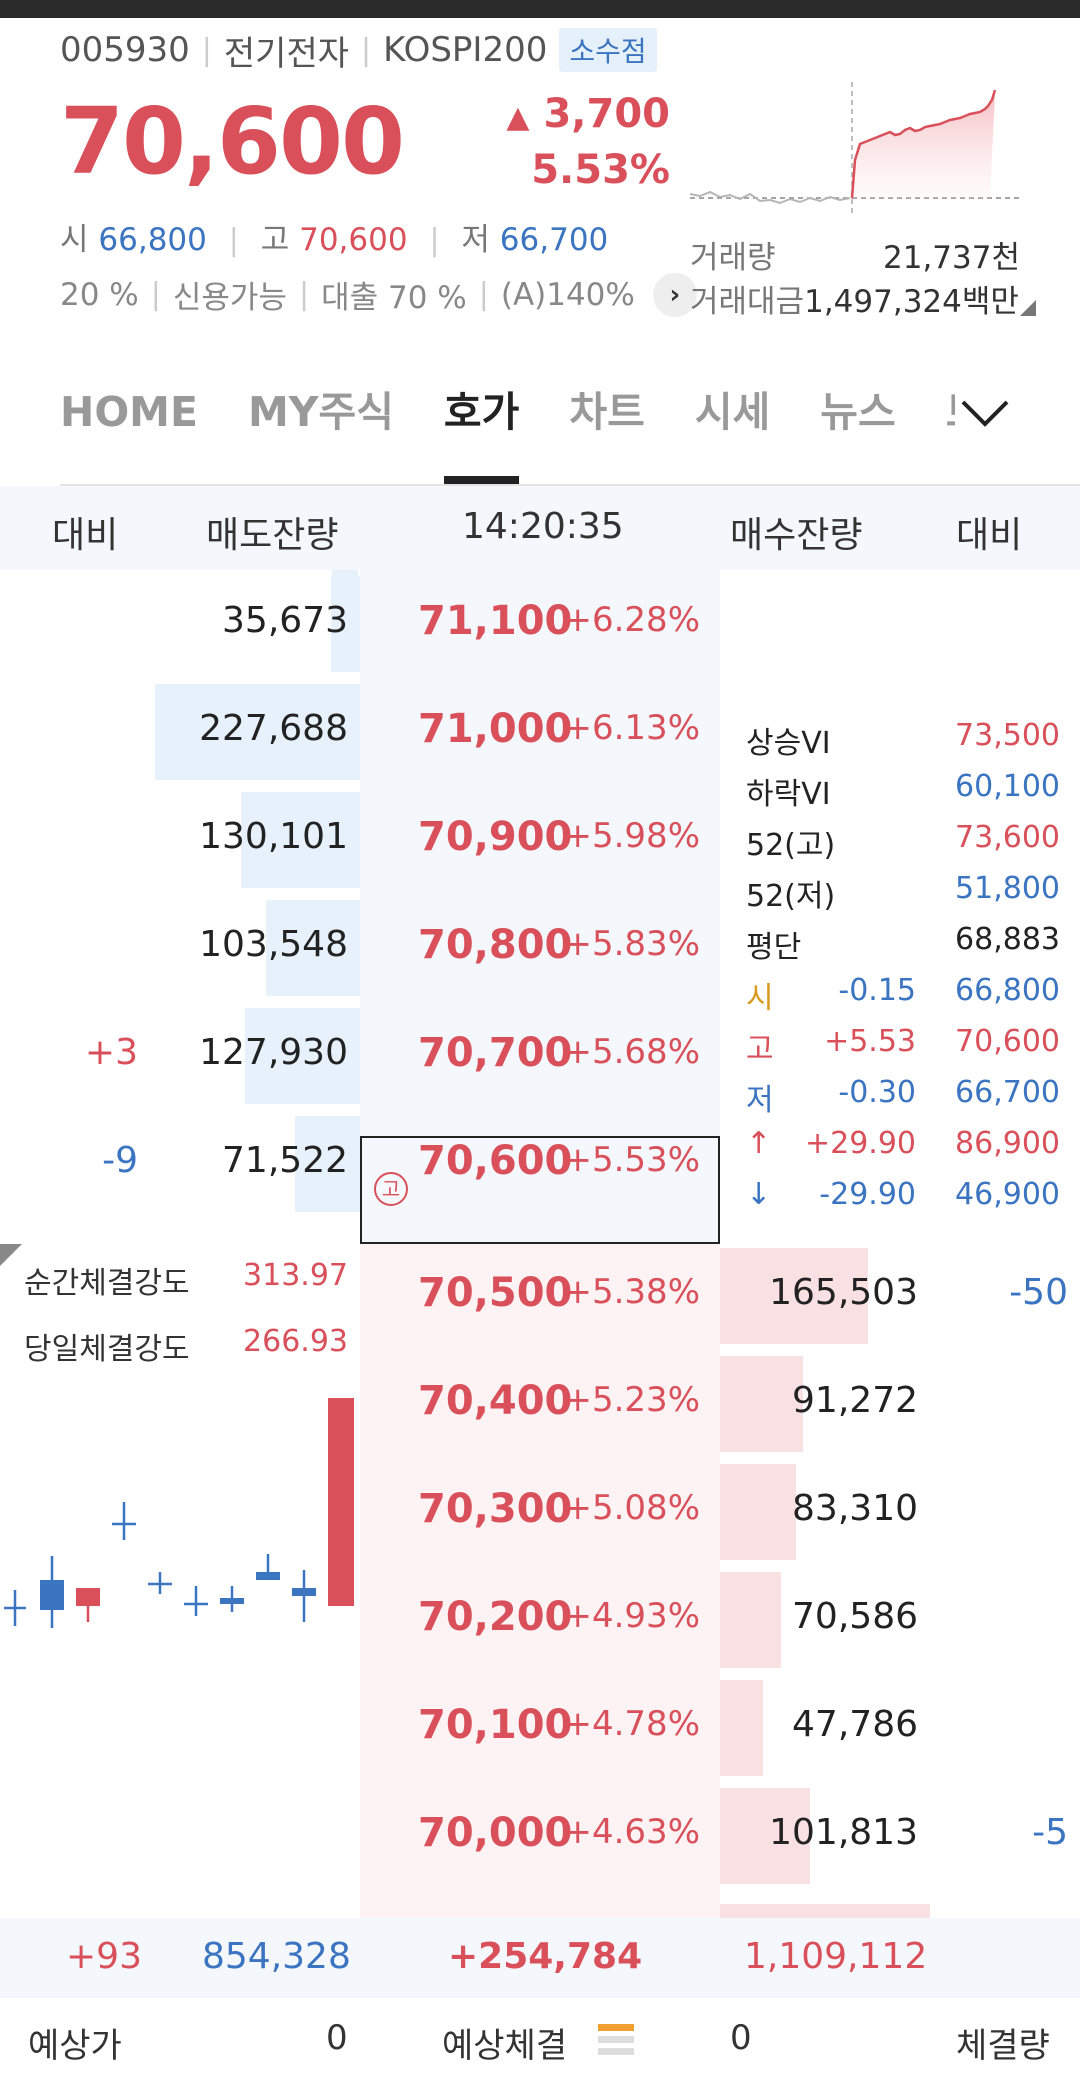  Describe the element at coordinates (1007, 735) in the screenshot. I see `info-value: 73,500` at that location.